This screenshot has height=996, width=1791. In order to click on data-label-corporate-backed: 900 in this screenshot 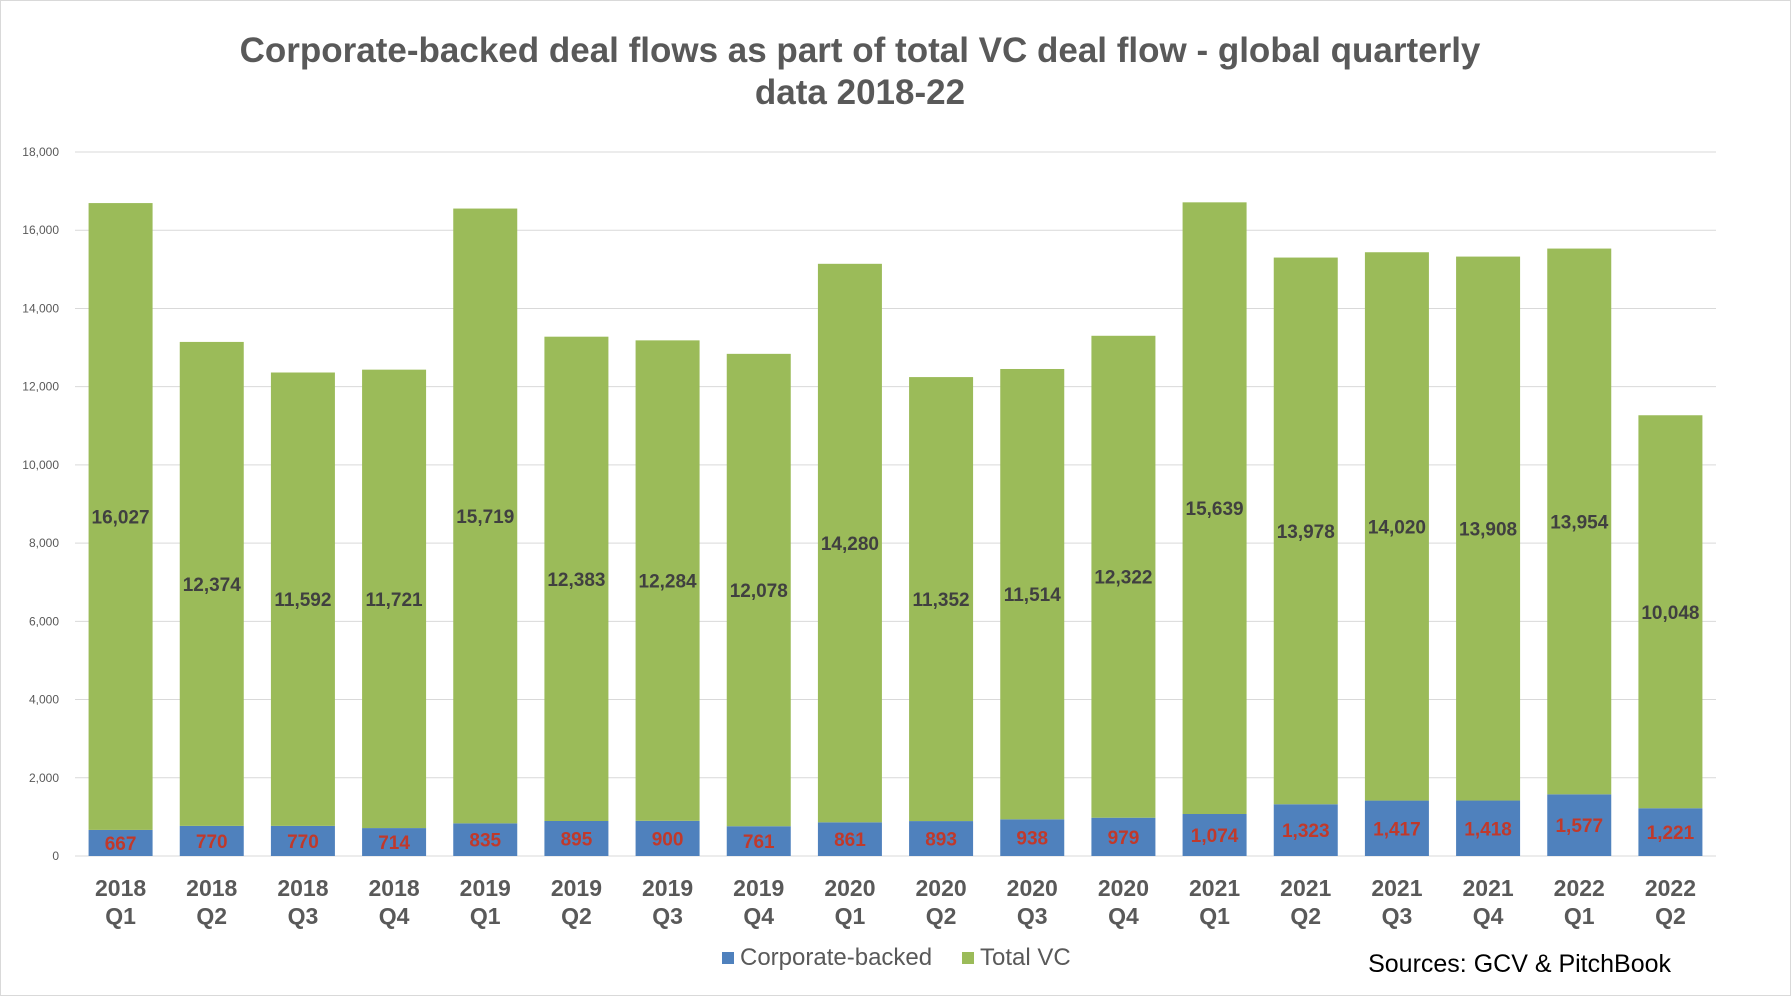, I will do `click(668, 839)`.